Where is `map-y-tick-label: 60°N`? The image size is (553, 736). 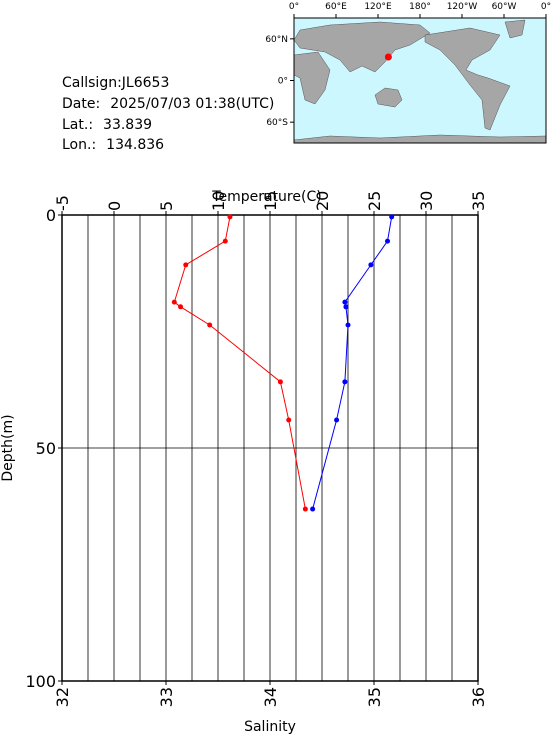 map-y-tick-label: 60°N is located at coordinates (276, 40).